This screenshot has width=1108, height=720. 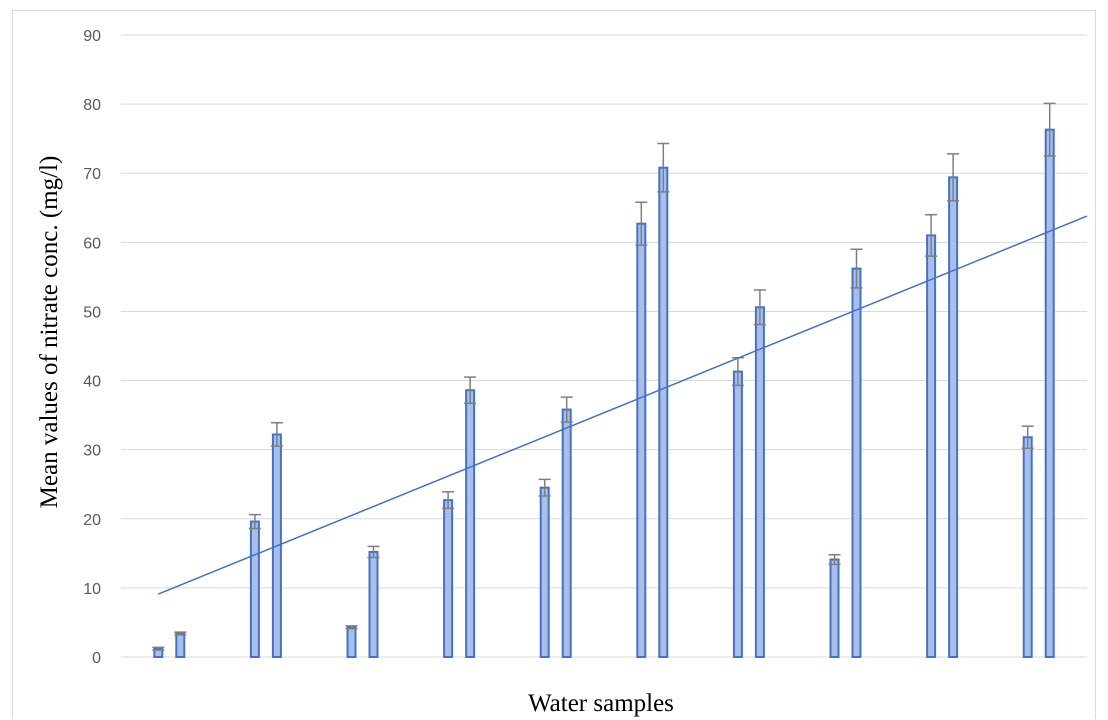 What do you see at coordinates (351, 642) in the screenshot?
I see `bar-s1-c3` at bounding box center [351, 642].